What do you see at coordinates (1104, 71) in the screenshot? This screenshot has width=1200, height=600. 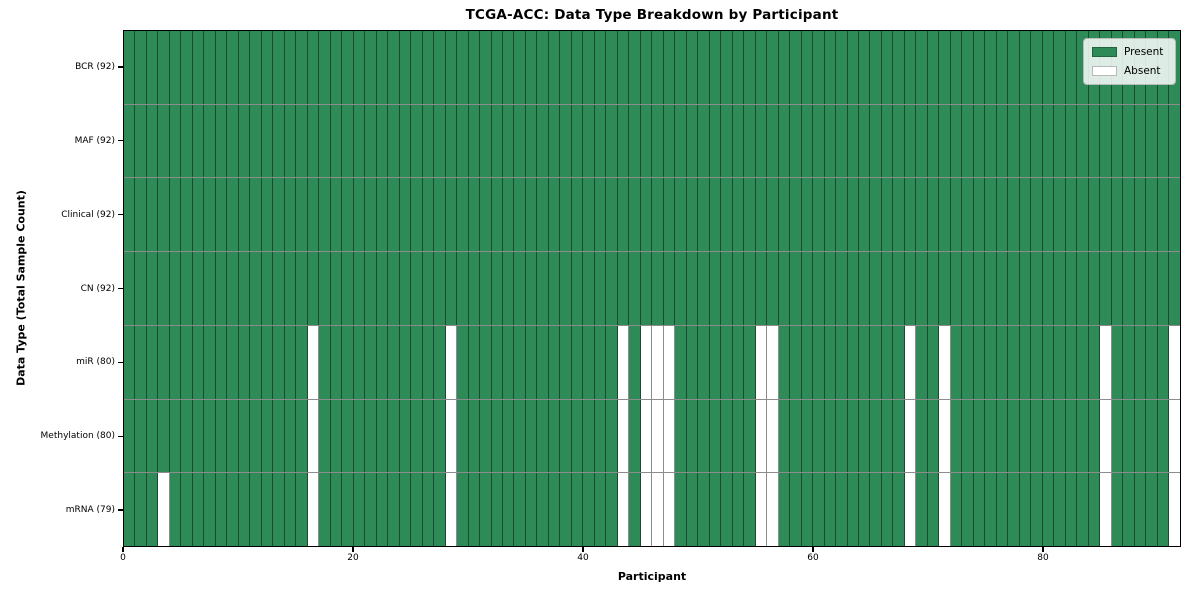 I see `legend-swatch-absent` at bounding box center [1104, 71].